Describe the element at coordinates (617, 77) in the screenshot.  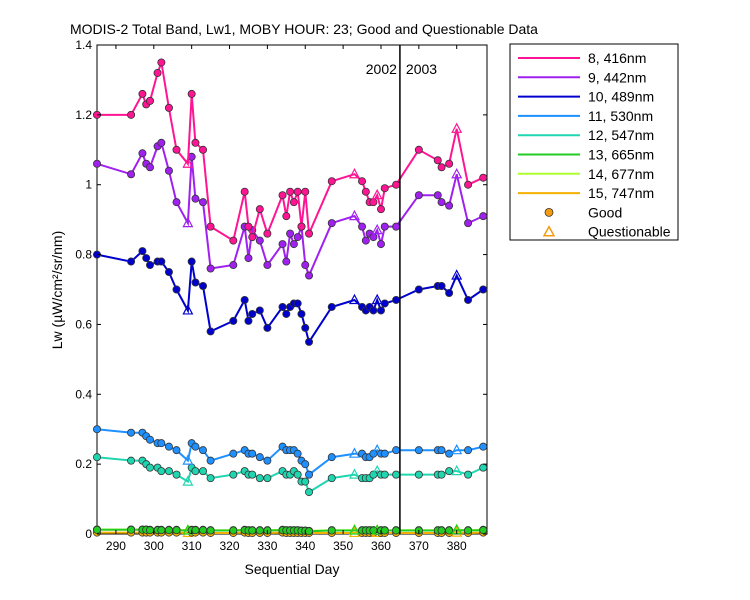
I see `legend-label: 9, 442nm` at that location.